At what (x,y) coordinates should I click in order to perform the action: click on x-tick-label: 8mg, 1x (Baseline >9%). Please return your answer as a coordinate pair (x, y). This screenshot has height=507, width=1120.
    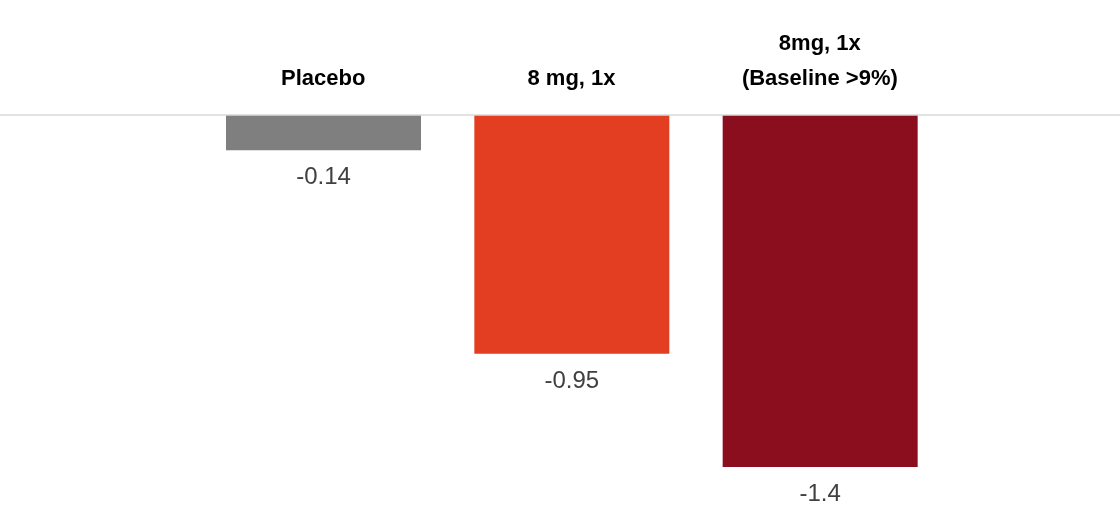
    Looking at the image, I should click on (819, 60).